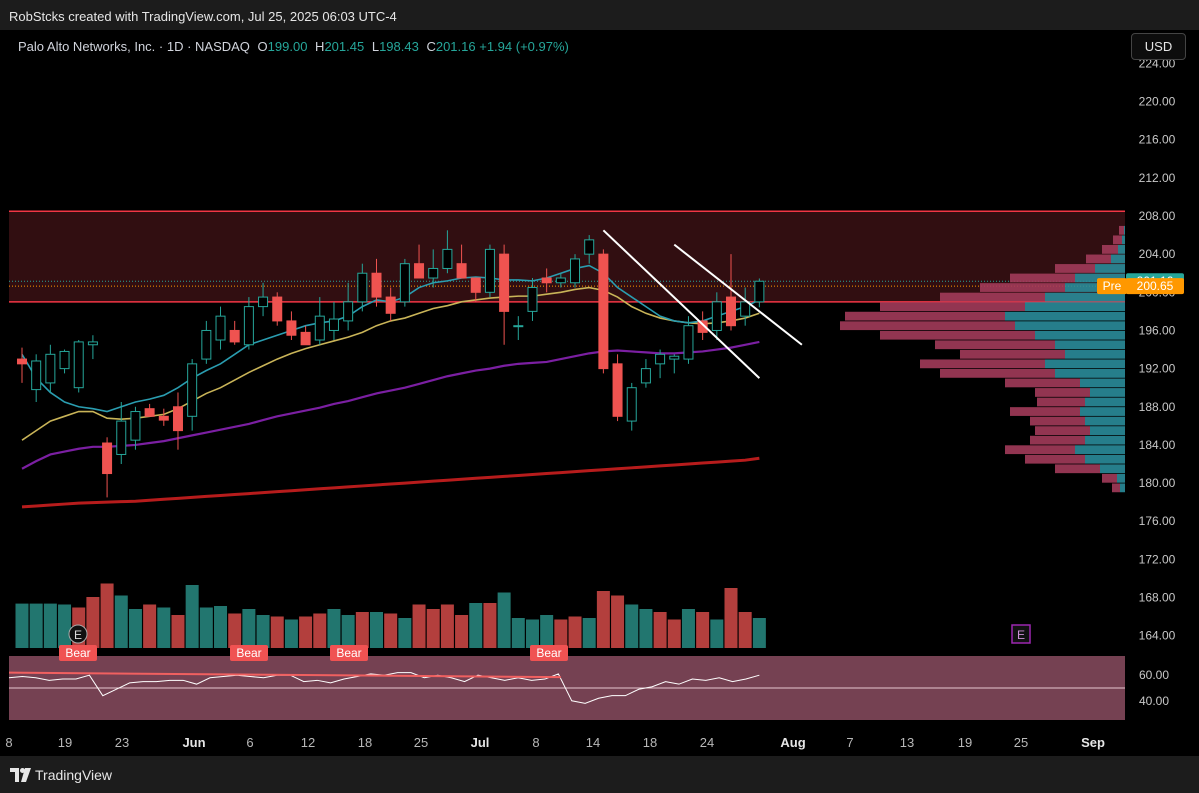 This screenshot has width=1199, height=793. I want to click on ema-long-line, so click(390, 482).